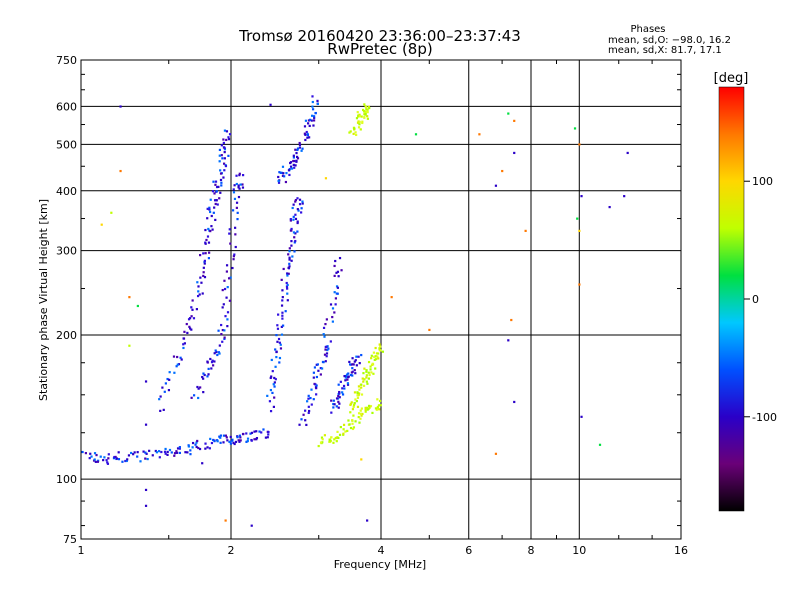 Image resolution: width=800 pixels, height=600 pixels. Describe the element at coordinates (764, 417) in the screenshot. I see `colorbar-tick-label: -100` at that location.